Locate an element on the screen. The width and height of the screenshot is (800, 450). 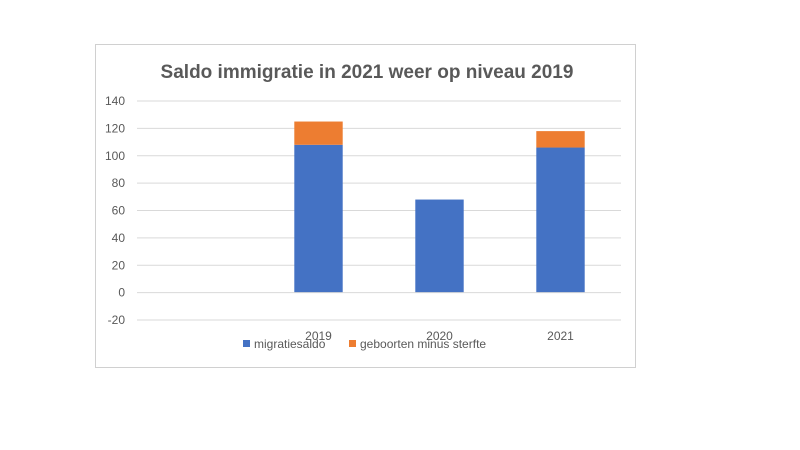
y-tick-label: 60 is located at coordinates (119, 211).